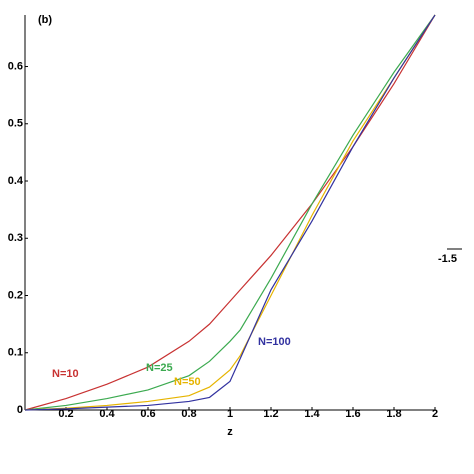 This screenshot has width=474, height=474. I want to click on x-tick-label: 1.8, so click(393, 414).